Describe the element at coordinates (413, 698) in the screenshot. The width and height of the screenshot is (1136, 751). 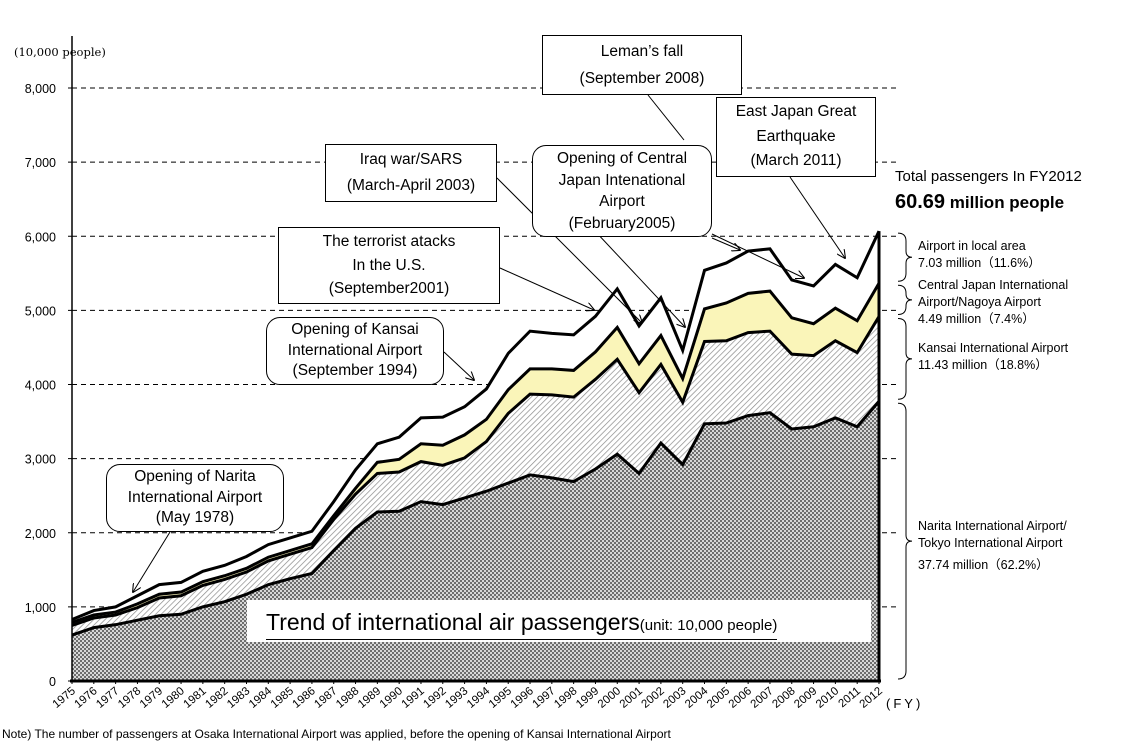
I see `x-tick-label: 1991` at that location.